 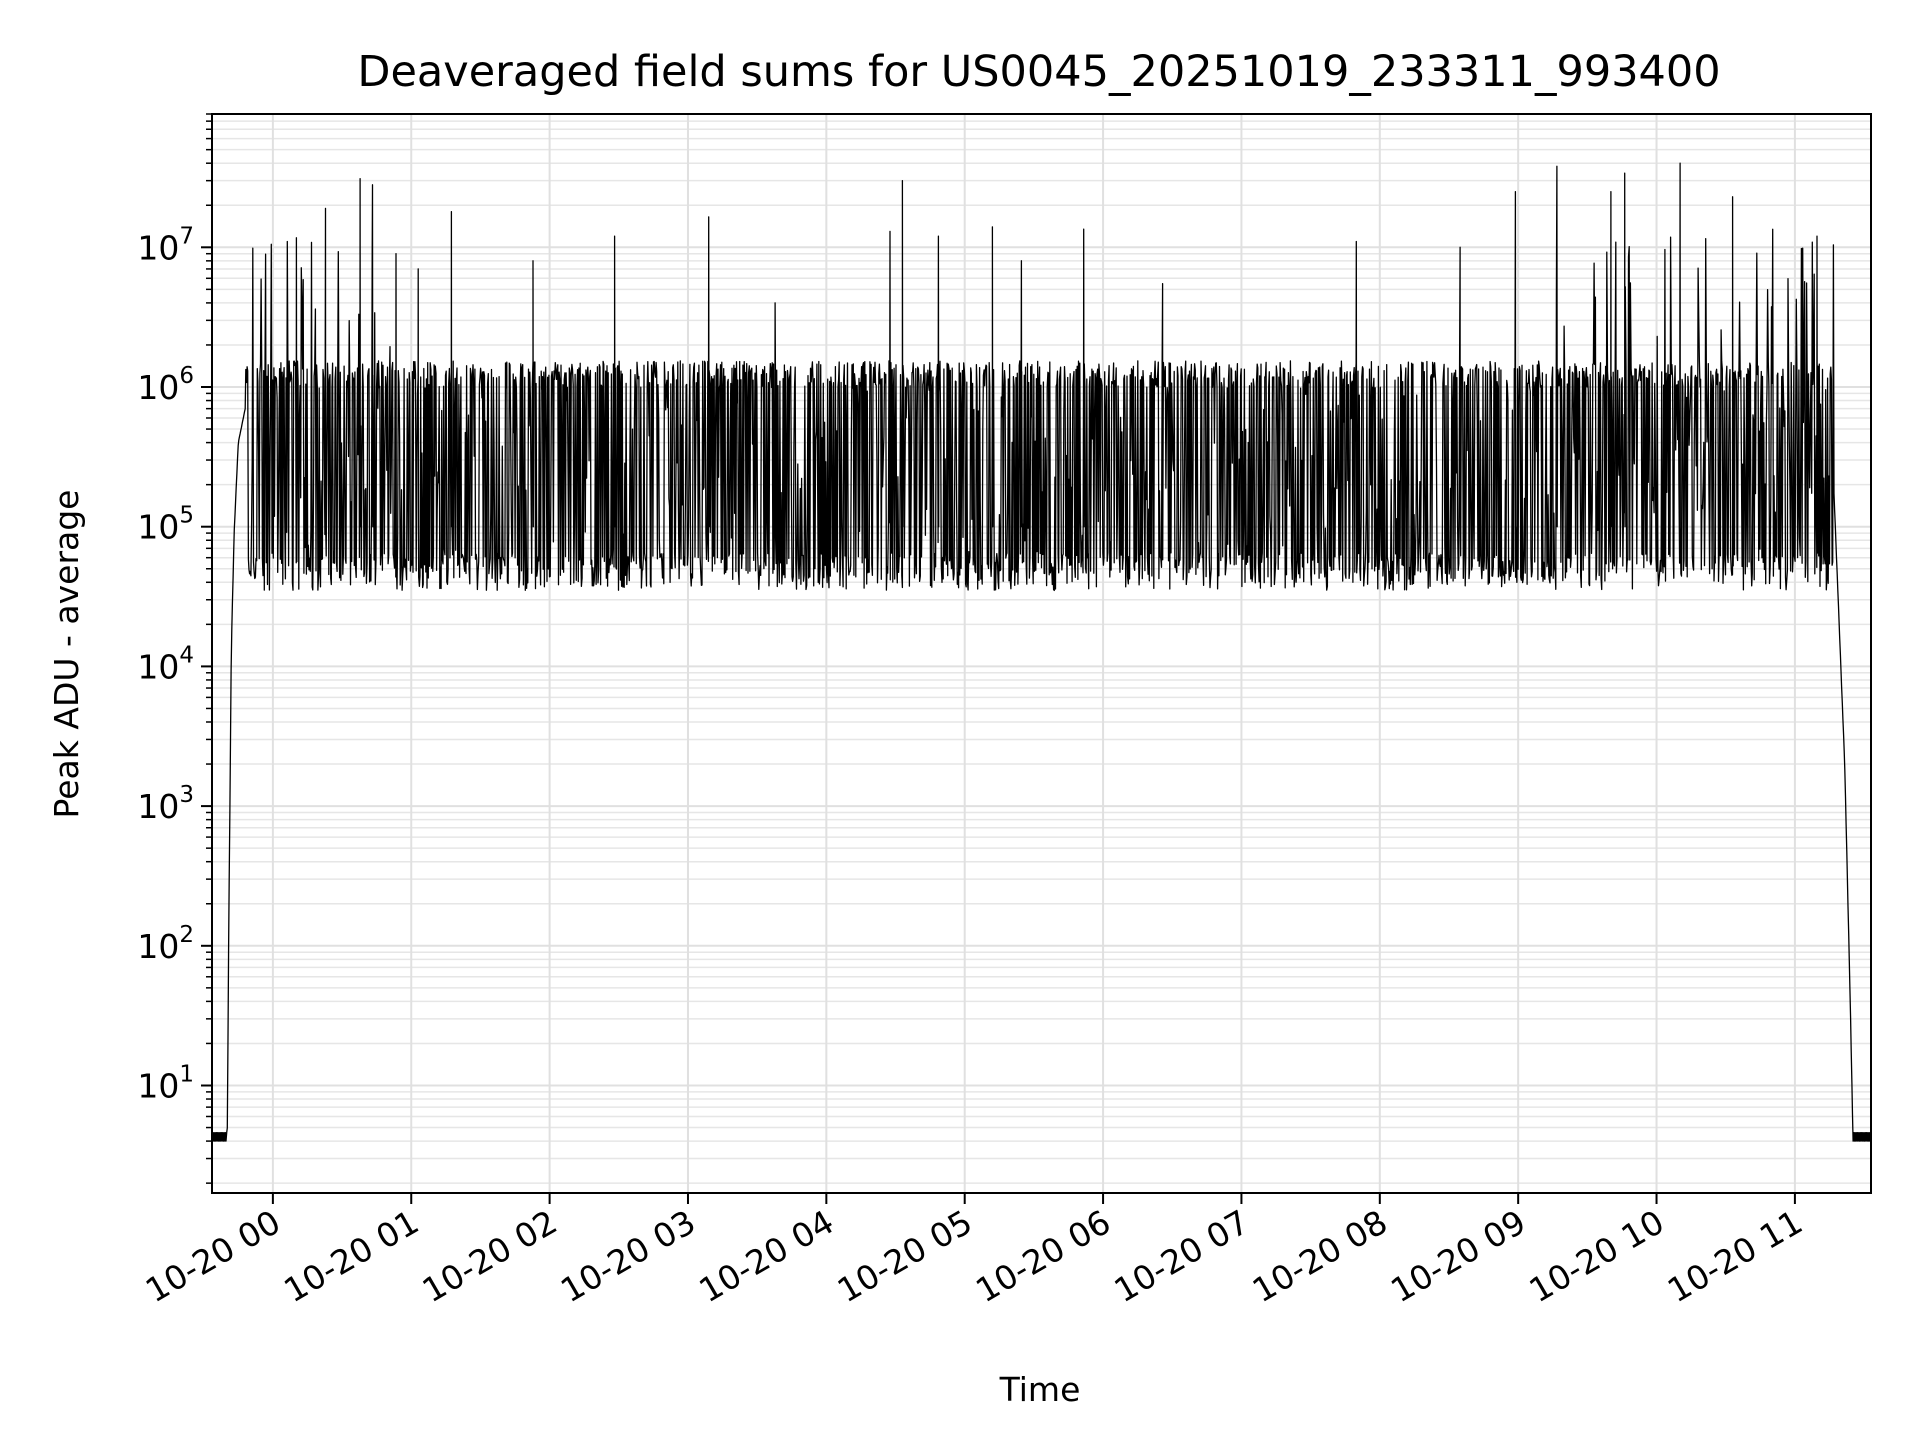 What do you see at coordinates (66, 654) in the screenshot?
I see `y-axis-title: Peak ADU - average` at bounding box center [66, 654].